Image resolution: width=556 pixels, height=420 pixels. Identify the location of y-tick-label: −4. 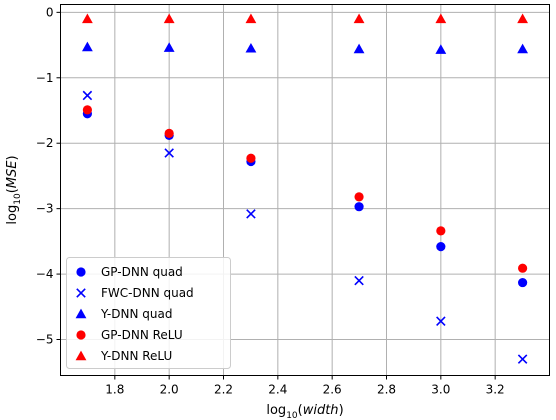
(45, 274).